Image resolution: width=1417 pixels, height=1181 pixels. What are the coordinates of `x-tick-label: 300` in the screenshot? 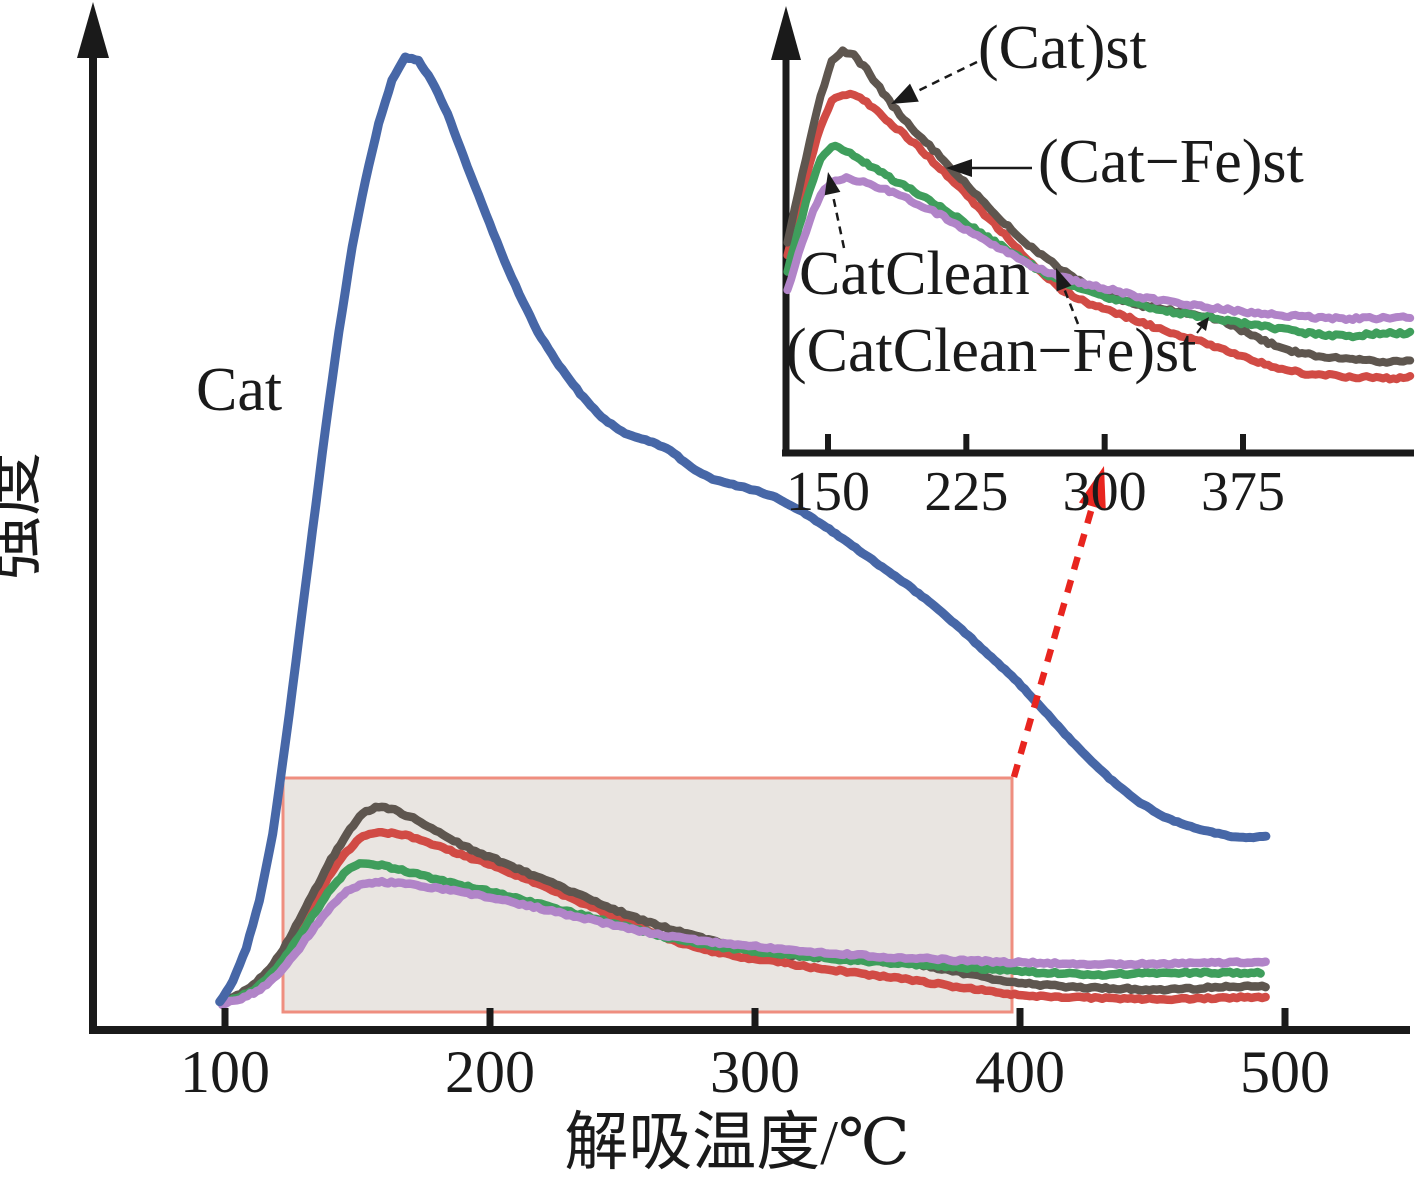 It's located at (755, 1072).